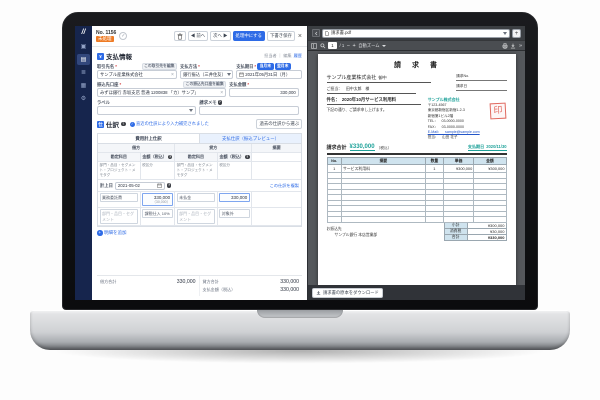 The image size is (600, 400). Describe the element at coordinates (416, 84) in the screenshot. I see `invoice-header: サンプル産業株式会社 御中 ご担当： 田中太郎 様 請求No. 請求日` at that location.